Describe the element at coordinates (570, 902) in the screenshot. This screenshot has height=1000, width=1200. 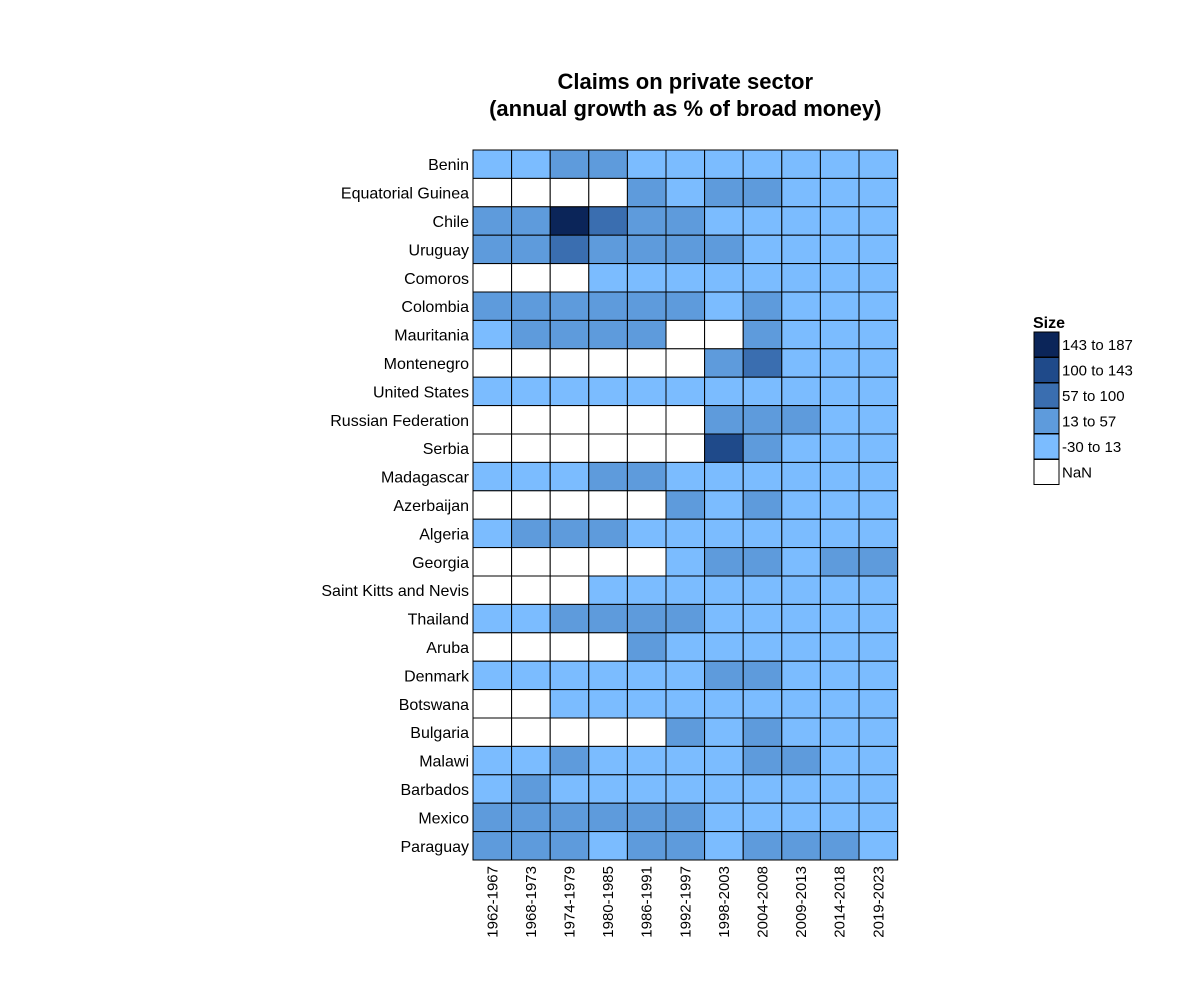
I see `column-label: 1974-1979` at that location.